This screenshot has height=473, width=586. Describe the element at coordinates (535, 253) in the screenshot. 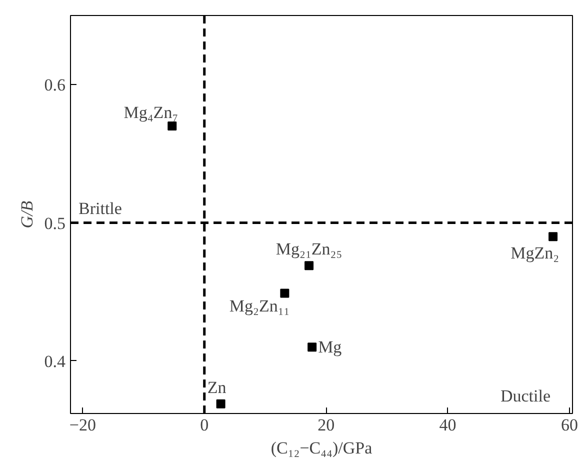

I see `annotation: MgZn₂` at that location.